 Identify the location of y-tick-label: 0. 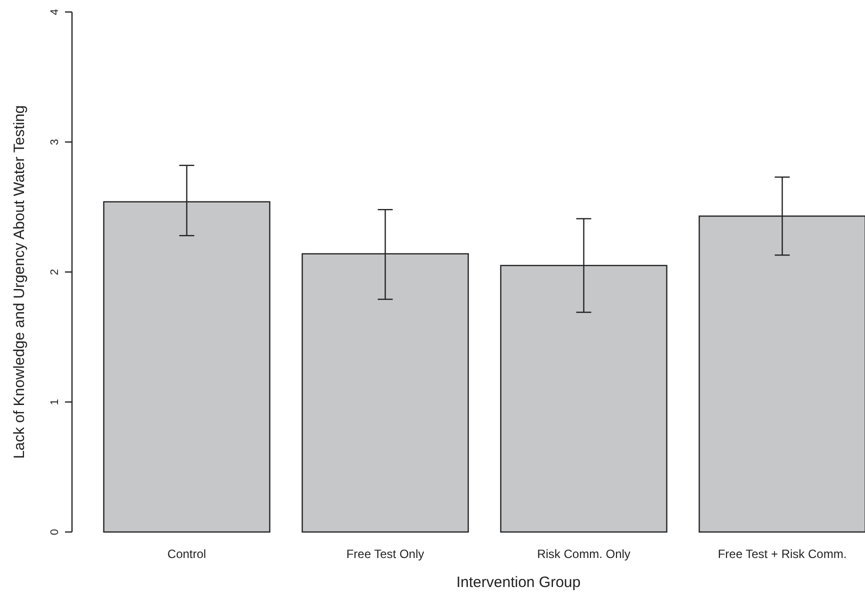
(55, 532).